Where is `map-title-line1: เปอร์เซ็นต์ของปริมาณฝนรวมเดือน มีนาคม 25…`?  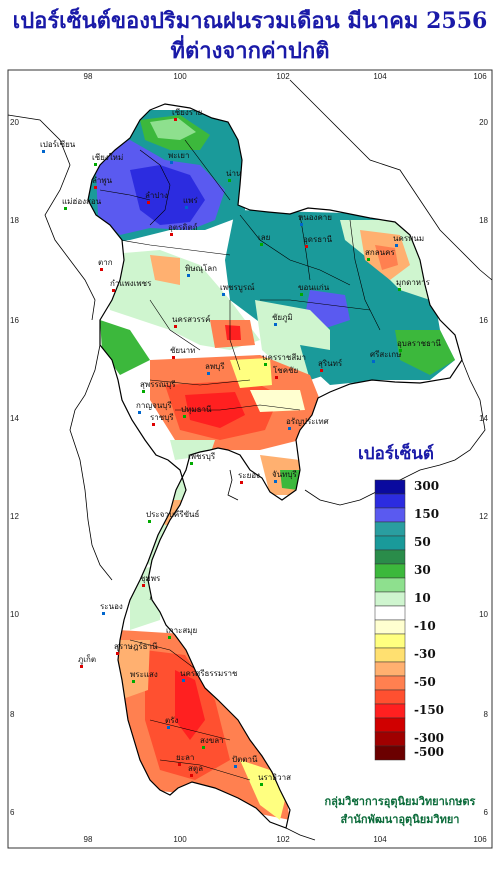 map-title-line1: เปอร์เซ็นต์ของปริมาณฝนรวมเดือน มีนาคม 25… is located at coordinates (250, 21).